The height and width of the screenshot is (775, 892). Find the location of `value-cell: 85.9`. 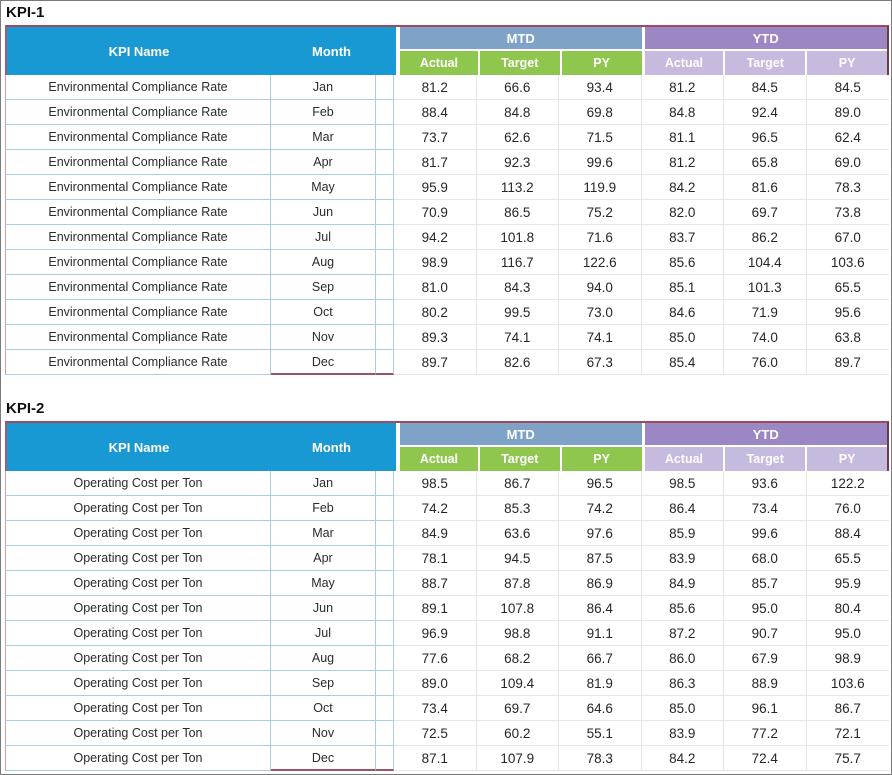

value-cell: 85.9 is located at coordinates (682, 533).